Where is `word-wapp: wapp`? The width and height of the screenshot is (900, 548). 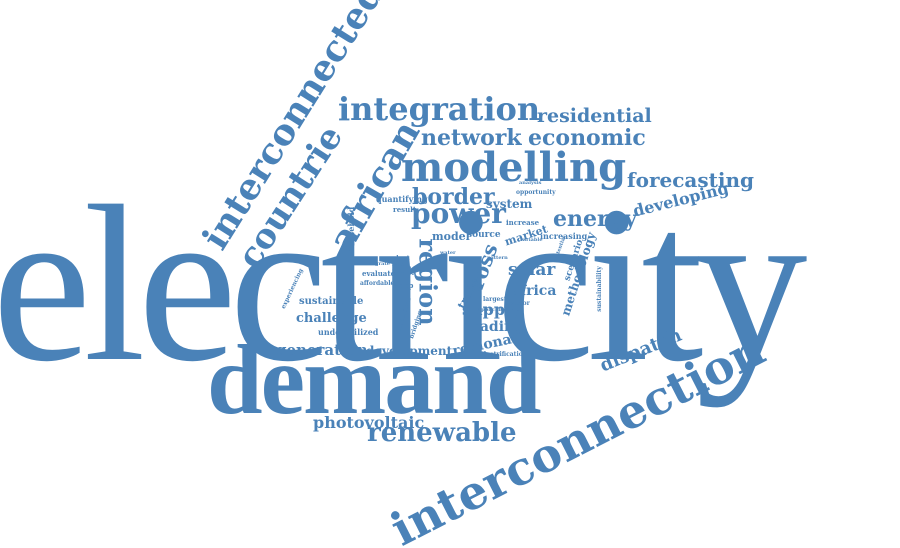
word-wapp: wapp is located at coordinates (403, 285).